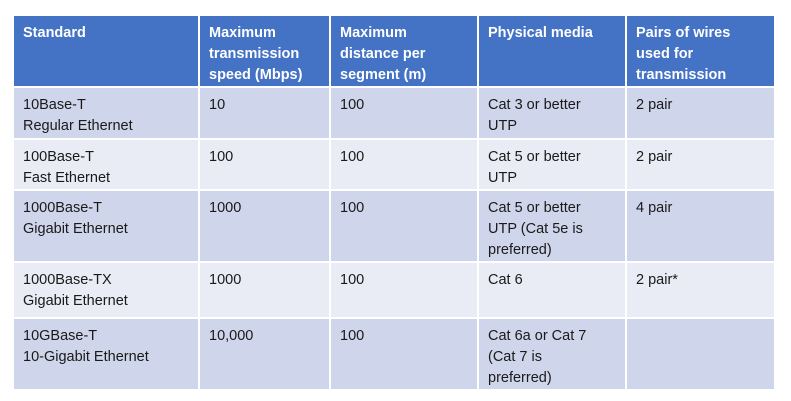 This screenshot has width=791, height=401. I want to click on header-wire-pairs: Pairs of wires used for transmission, so click(700, 51).